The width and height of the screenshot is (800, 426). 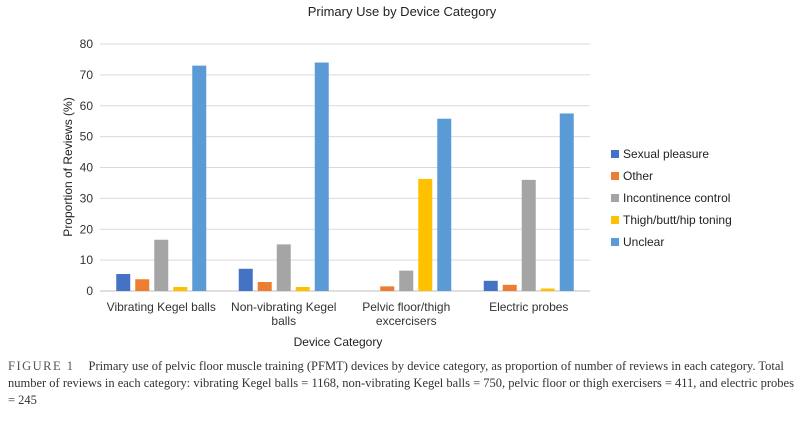 What do you see at coordinates (89, 291) in the screenshot?
I see `y-tick-label: 0` at bounding box center [89, 291].